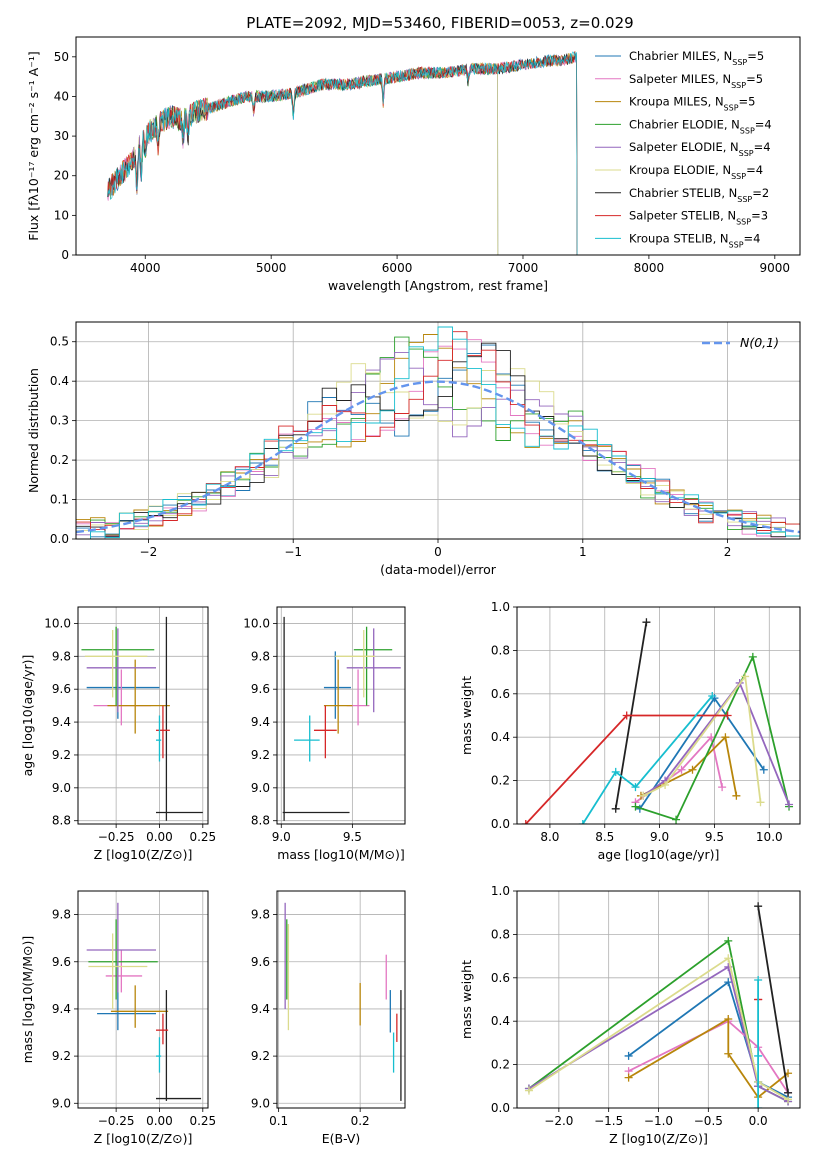 Image resolution: width=819 pixels, height=1170 pixels. What do you see at coordinates (698, 218) in the screenshot?
I see `spectrum-legend-label: Salpeter STELIB, NSSP=3` at bounding box center [698, 218].